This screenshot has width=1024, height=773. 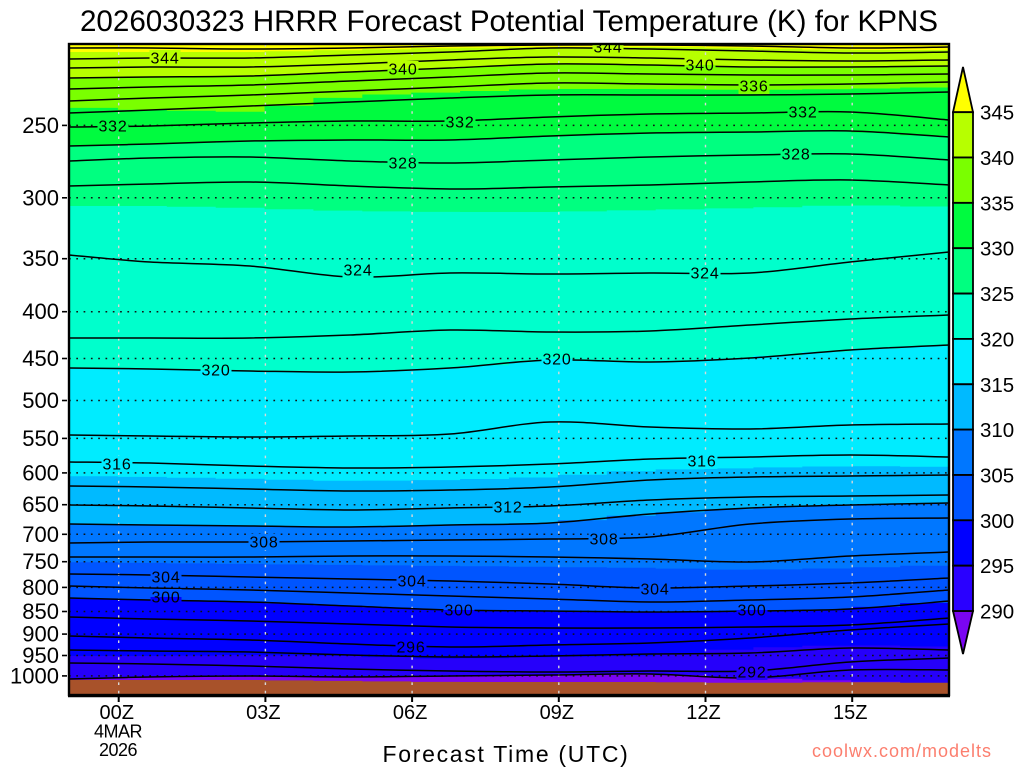 I want to click on svg-text: 295, so click(x=997, y=566).